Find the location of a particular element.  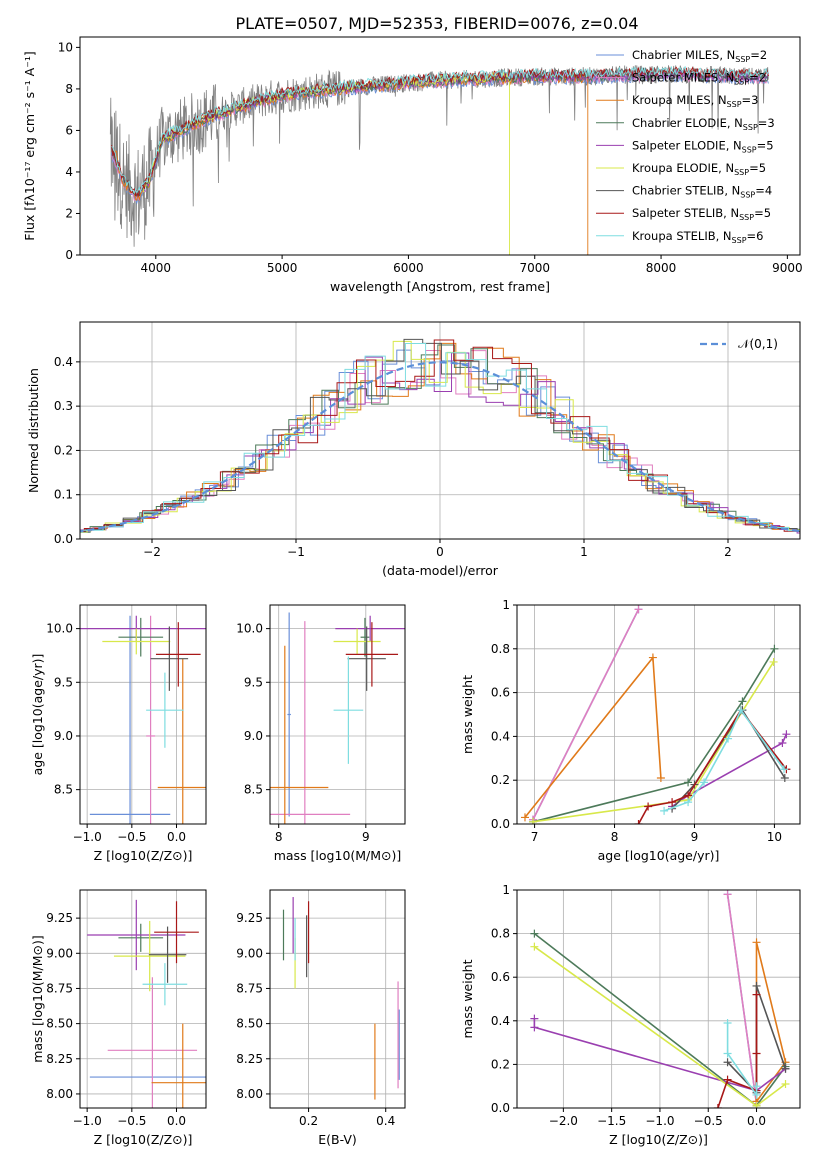

plot-area-z-mass is located at coordinates (146, 1003).